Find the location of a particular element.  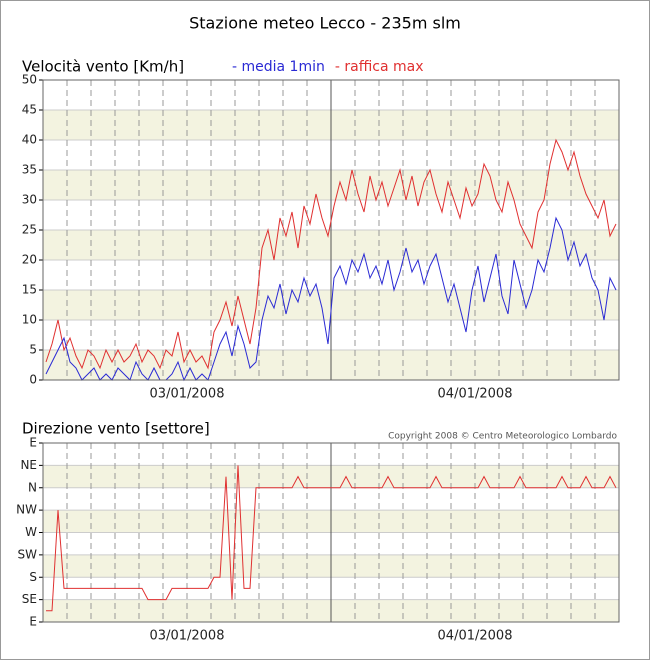

y-tick-label: S is located at coordinates (33, 577).